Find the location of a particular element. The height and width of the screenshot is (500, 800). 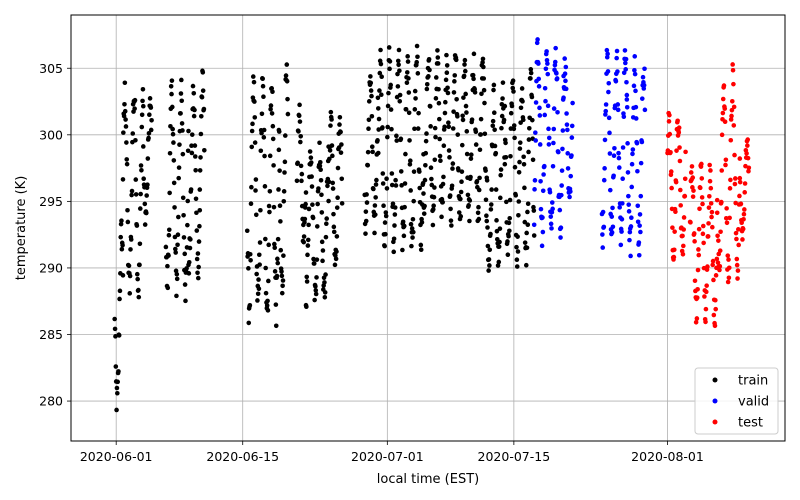

y-tick-label: 305 is located at coordinates (51, 68).